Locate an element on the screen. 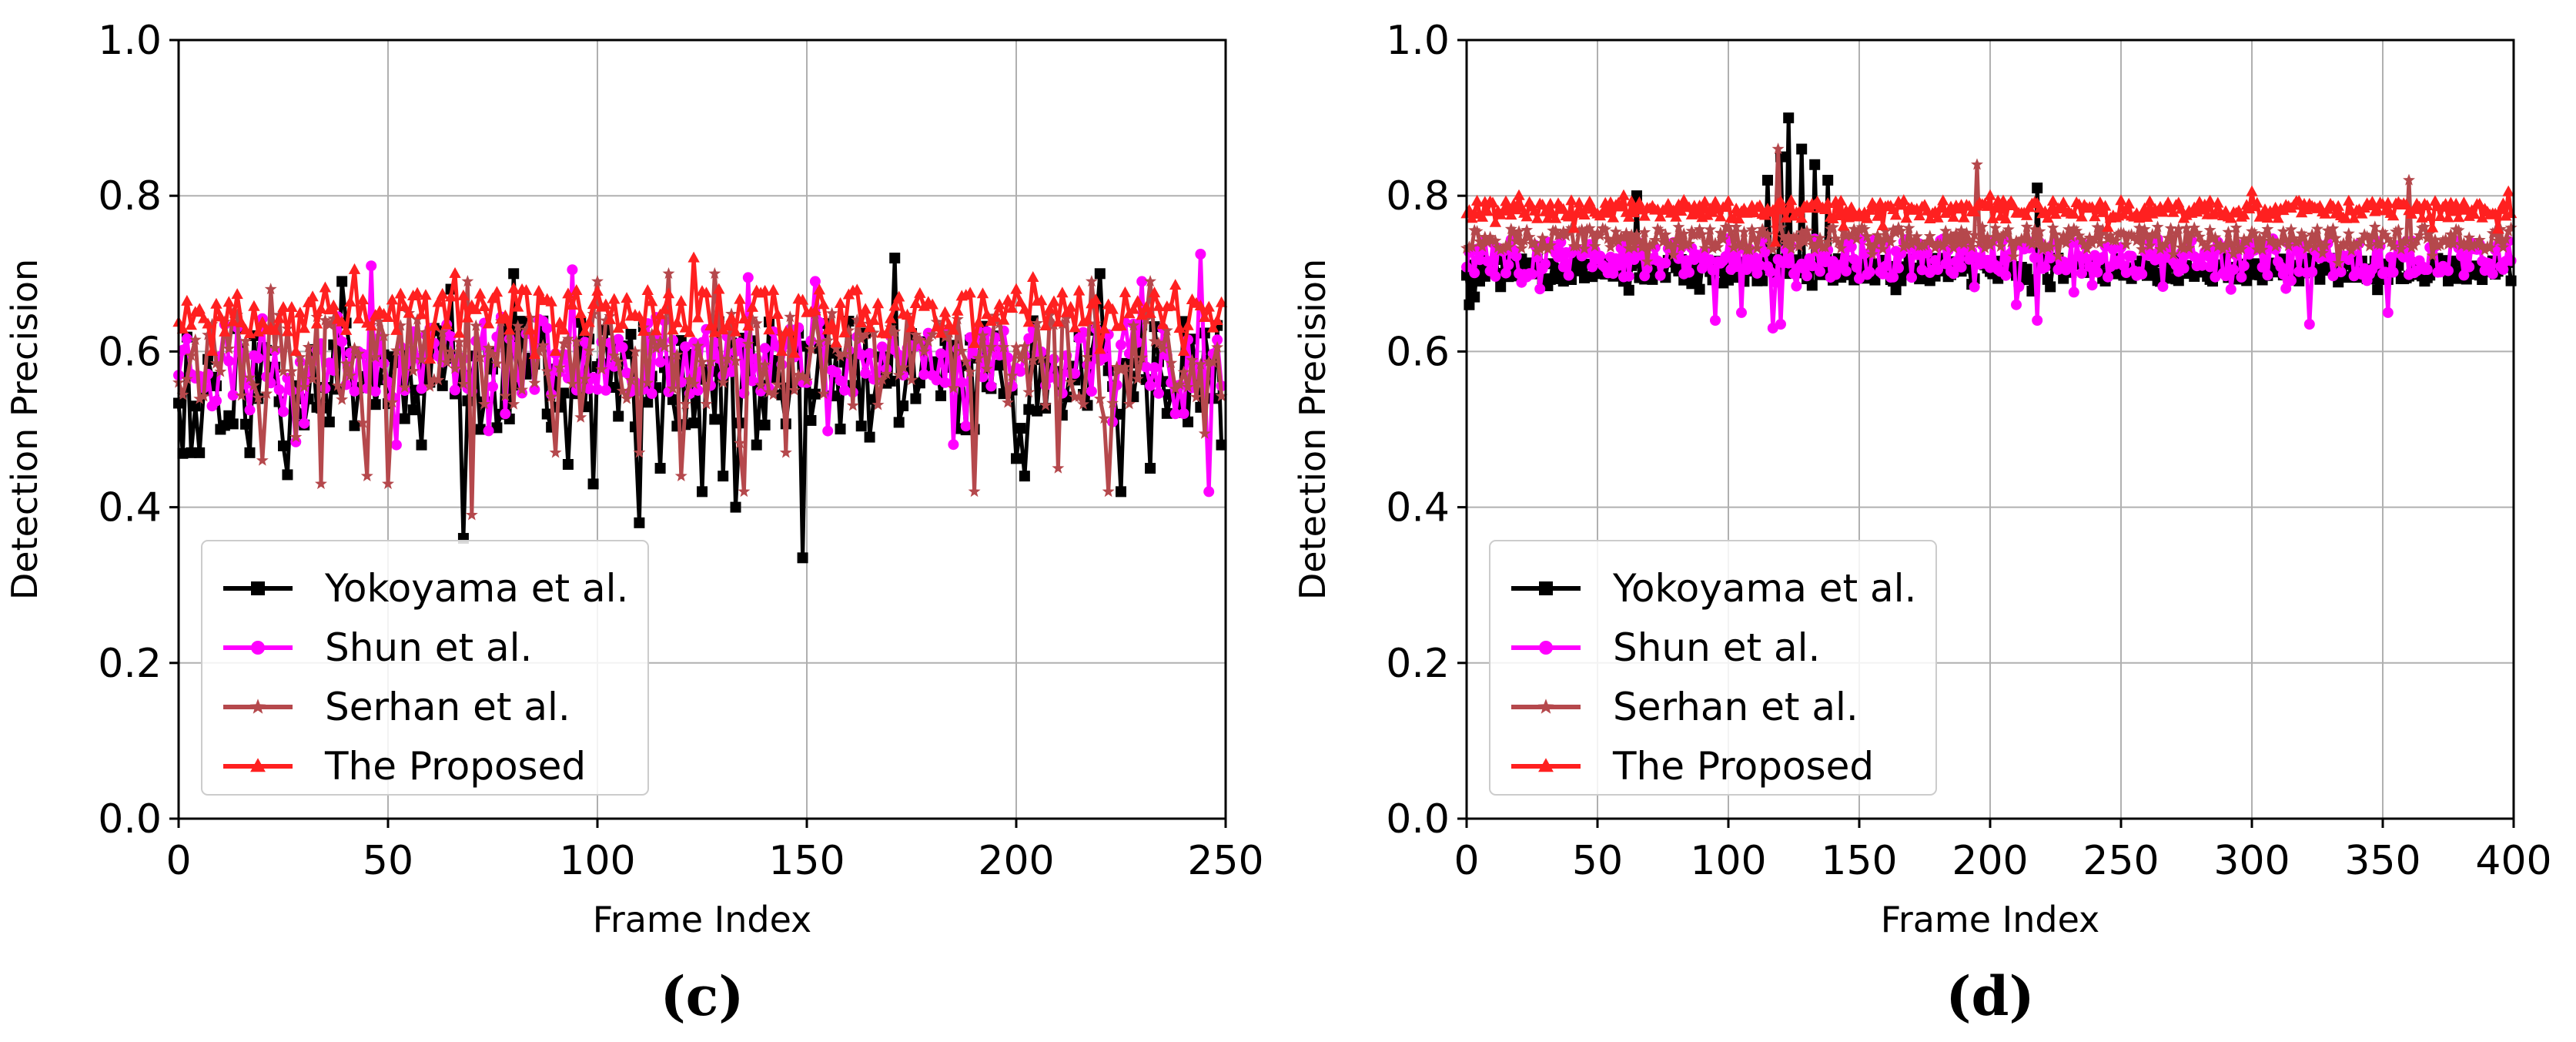  legend-label: Shun et al. is located at coordinates (1717, 647).